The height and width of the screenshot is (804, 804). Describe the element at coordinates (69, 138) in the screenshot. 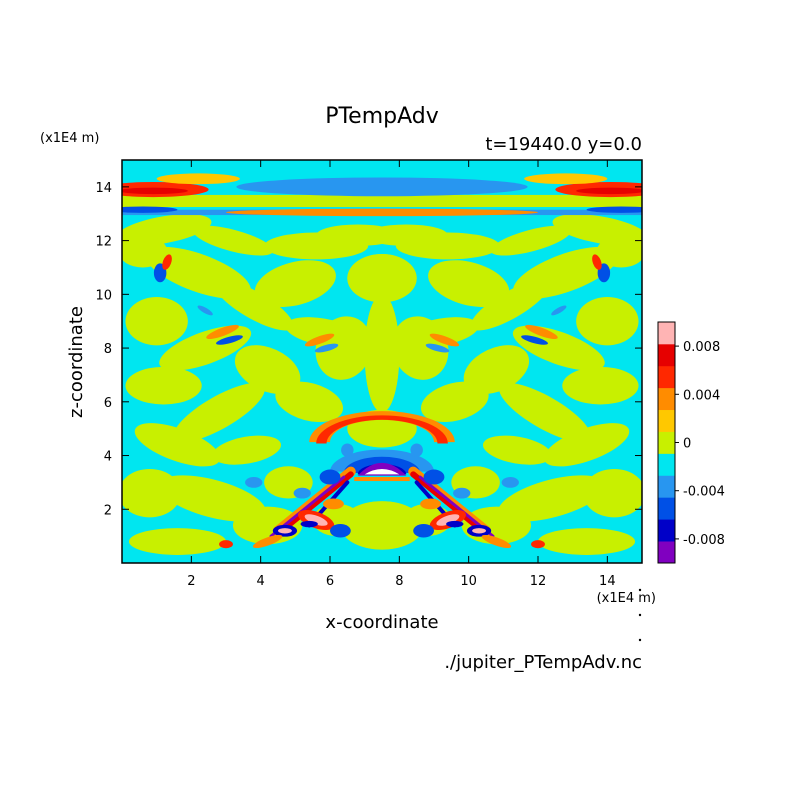

I see `y-unit-label: (x1E4 m)` at that location.